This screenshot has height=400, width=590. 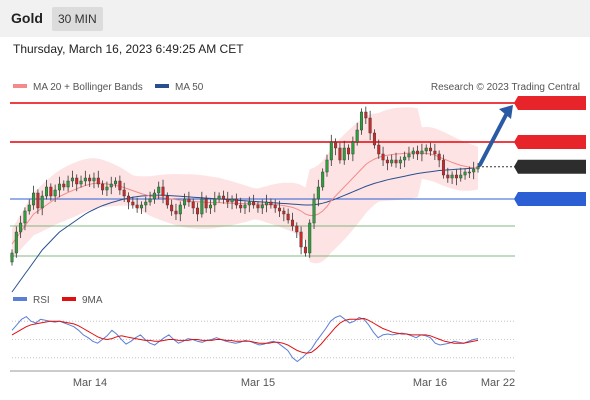 What do you see at coordinates (505, 87) in the screenshot?
I see `copyright-text: Research © 2023 Trading Central` at bounding box center [505, 87].